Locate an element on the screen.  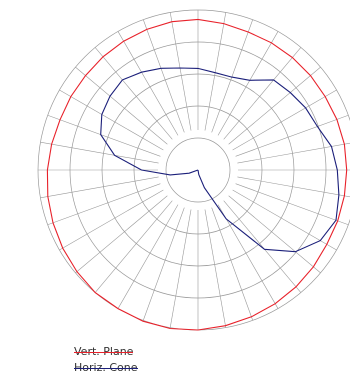
legend-vert-plane-swatch is located at coordinates (104, 352).